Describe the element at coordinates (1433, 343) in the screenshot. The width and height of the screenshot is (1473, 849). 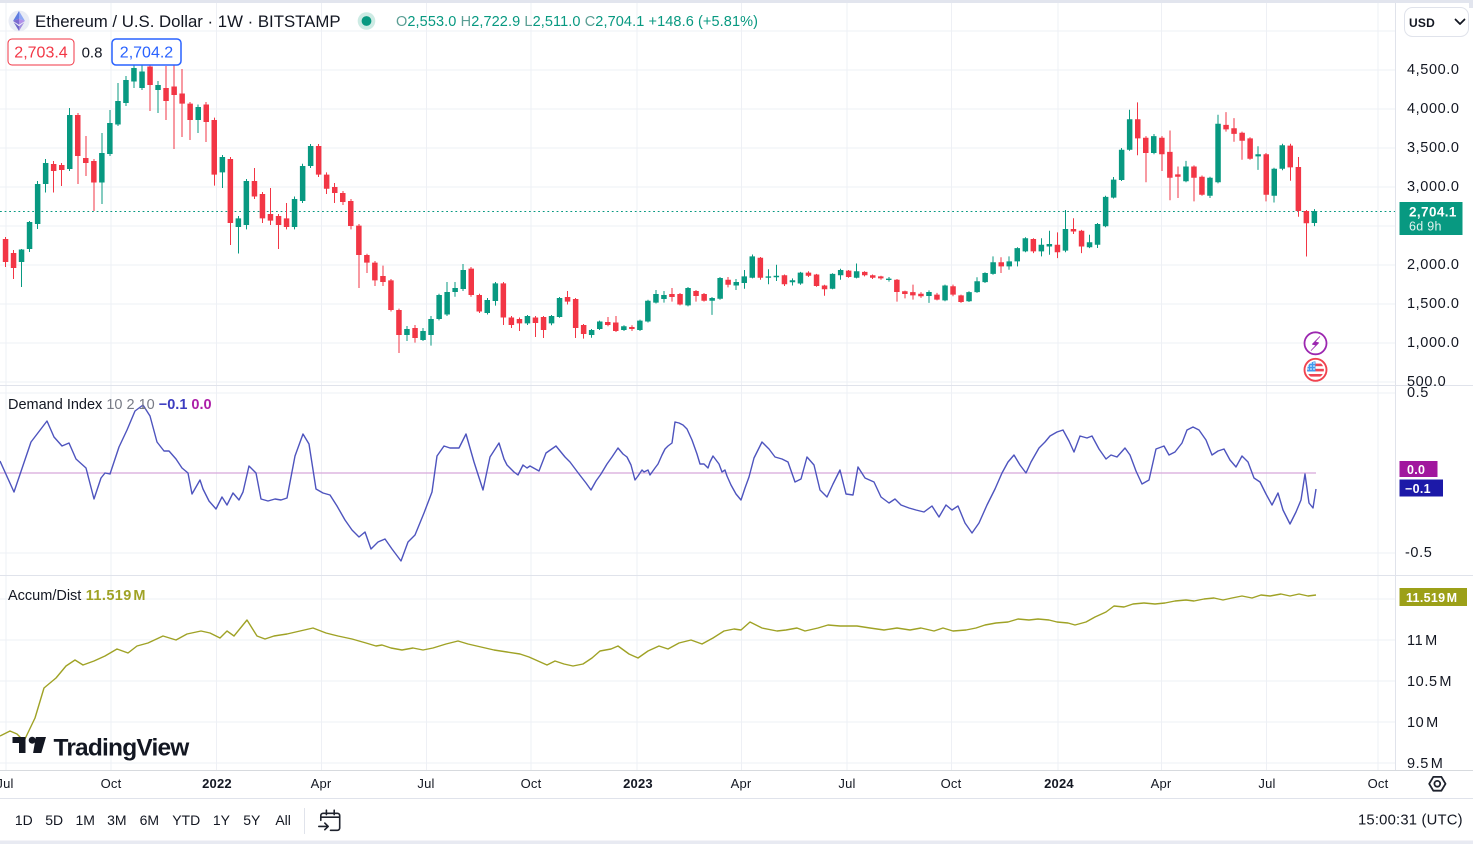
I see `svg-text: 1,000.0` at that location.